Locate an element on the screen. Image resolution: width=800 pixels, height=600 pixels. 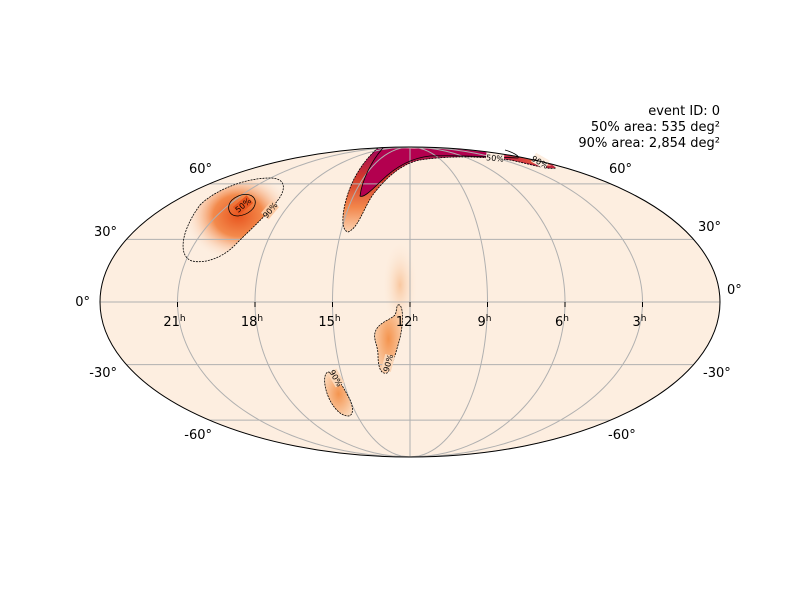
contour-90-region3 is located at coordinates (388, 339).